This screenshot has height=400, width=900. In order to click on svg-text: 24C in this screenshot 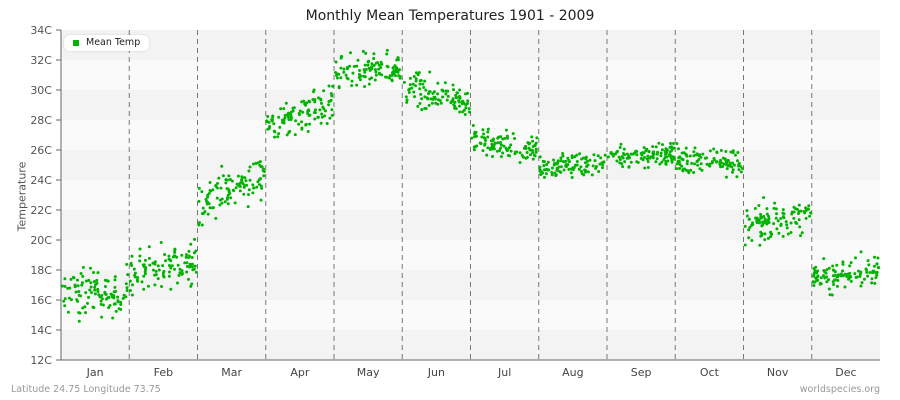, I will do `click(41, 180)`.